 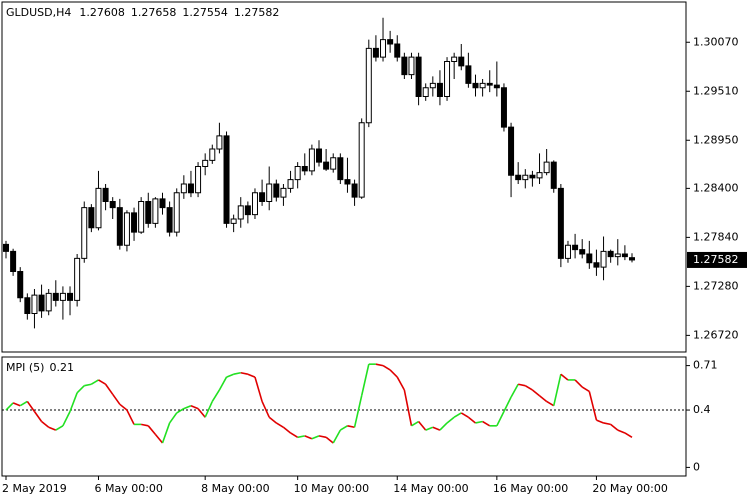 I want to click on x-tick-label: 14 May 00:00, so click(x=430, y=488).